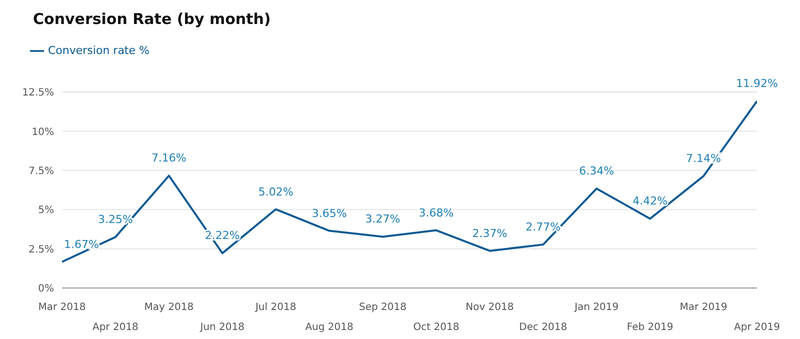 This screenshot has width=800, height=339. I want to click on y-tick-label: 0%, so click(46, 289).